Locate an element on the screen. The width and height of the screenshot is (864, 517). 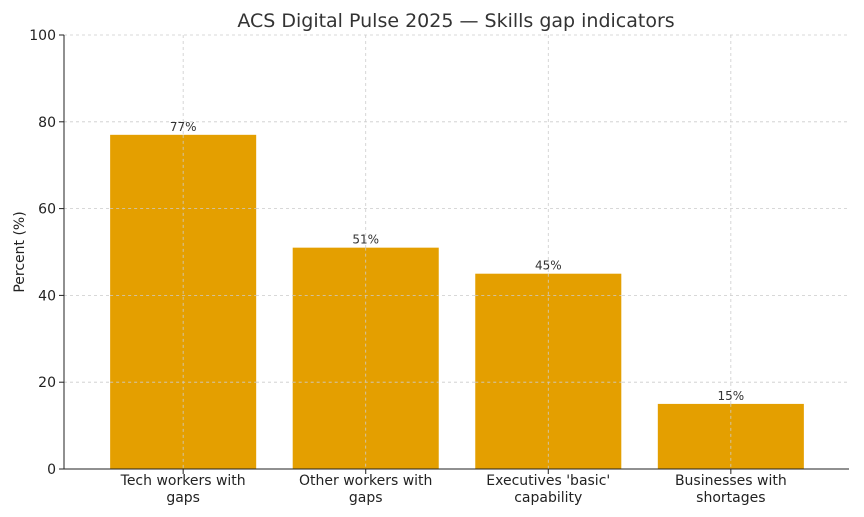
y-tick-label: 0 is located at coordinates (51, 470).